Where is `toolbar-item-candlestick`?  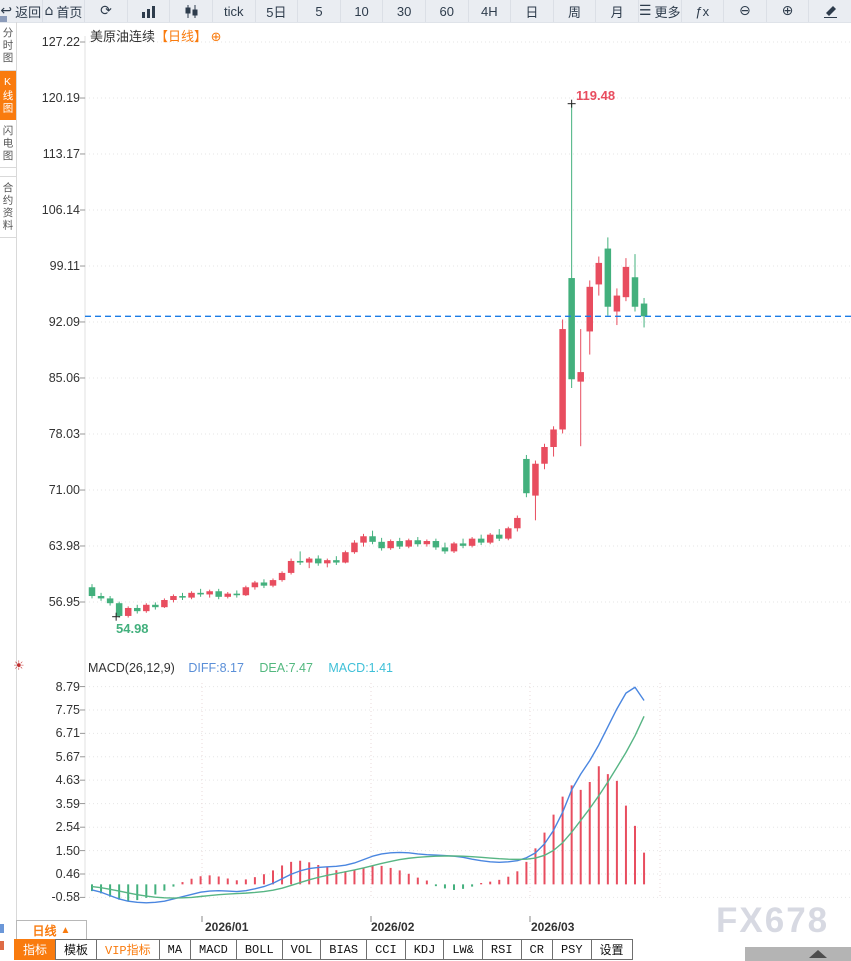 toolbar-item-candlestick is located at coordinates (191, 11).